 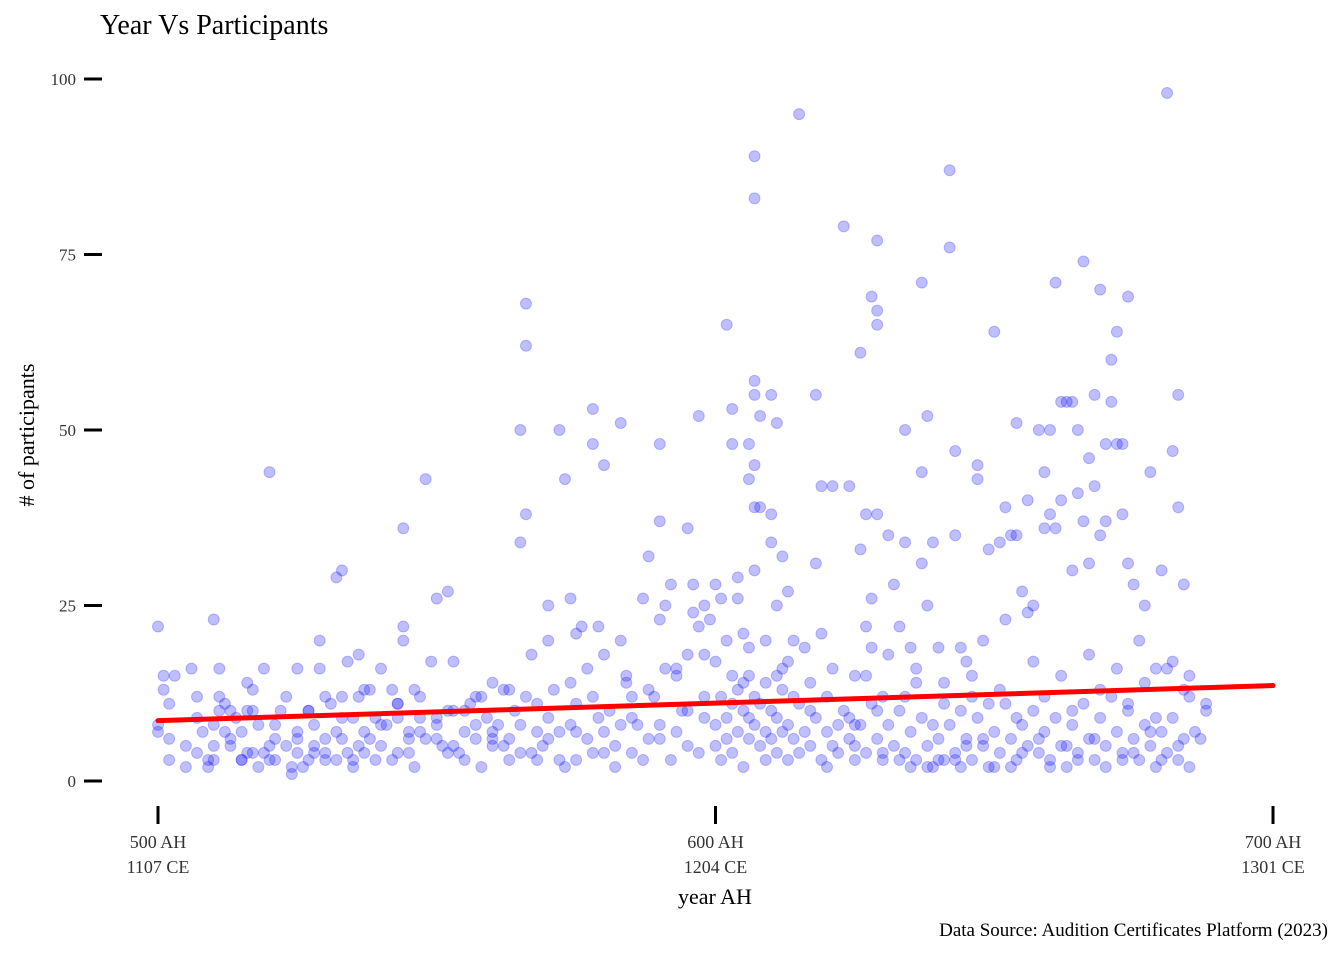 What do you see at coordinates (64, 79) in the screenshot?
I see `y-tick-label: 100` at bounding box center [64, 79].